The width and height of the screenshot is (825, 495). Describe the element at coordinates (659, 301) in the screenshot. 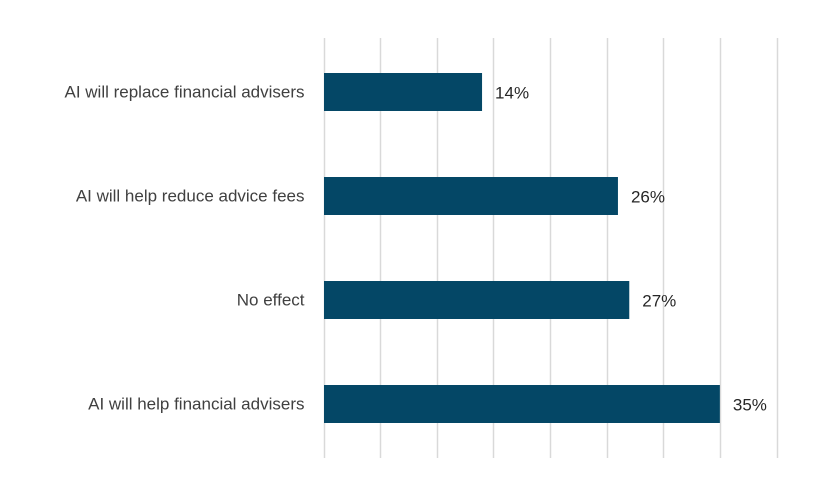

I see `data-label-3: 27%` at that location.